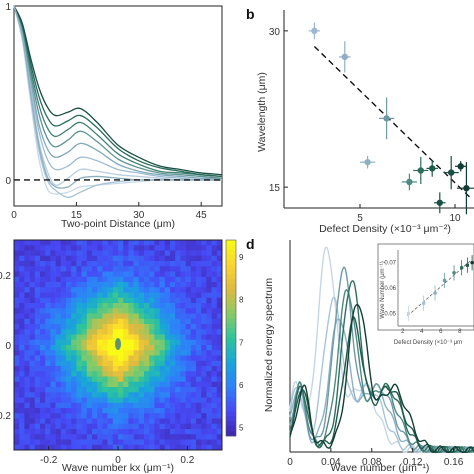 The image size is (474, 474). Describe the element at coordinates (403, 332) in the screenshot. I see `inset-xtick-label: 2` at that location.